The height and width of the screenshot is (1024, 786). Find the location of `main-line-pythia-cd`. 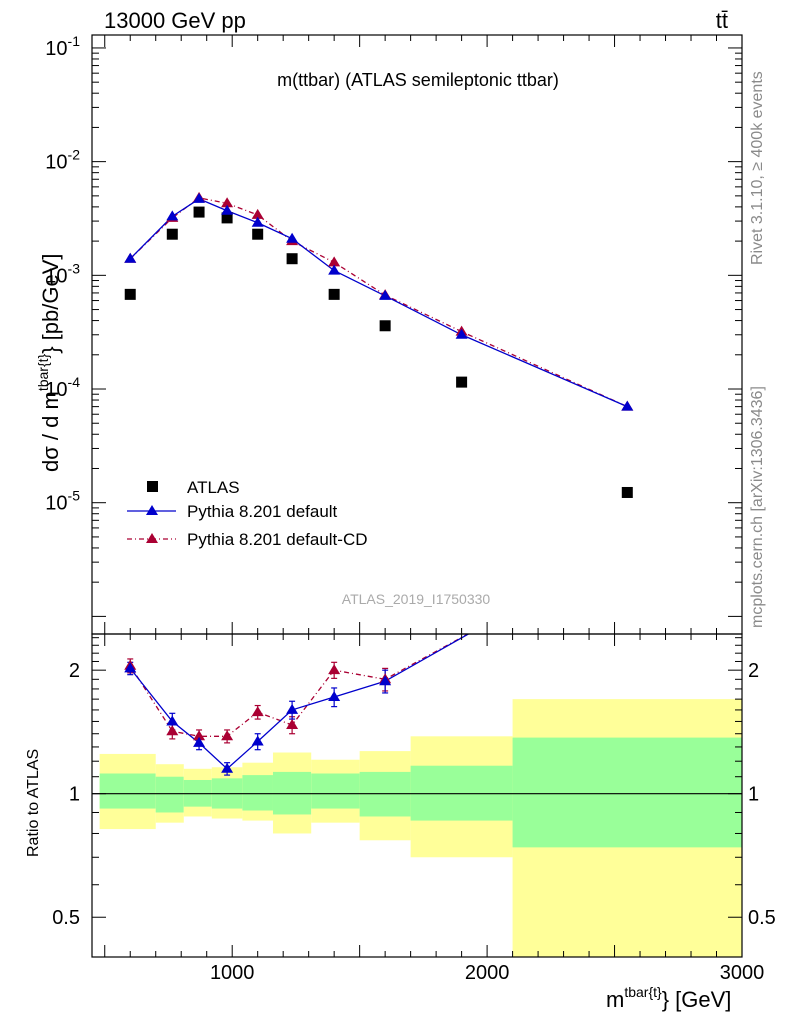

main-line-pythia-cd is located at coordinates (378, 302).